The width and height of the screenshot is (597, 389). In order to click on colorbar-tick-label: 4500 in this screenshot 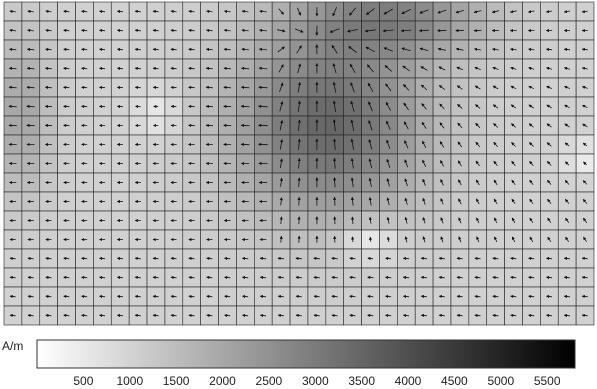, I will do `click(454, 381)`.